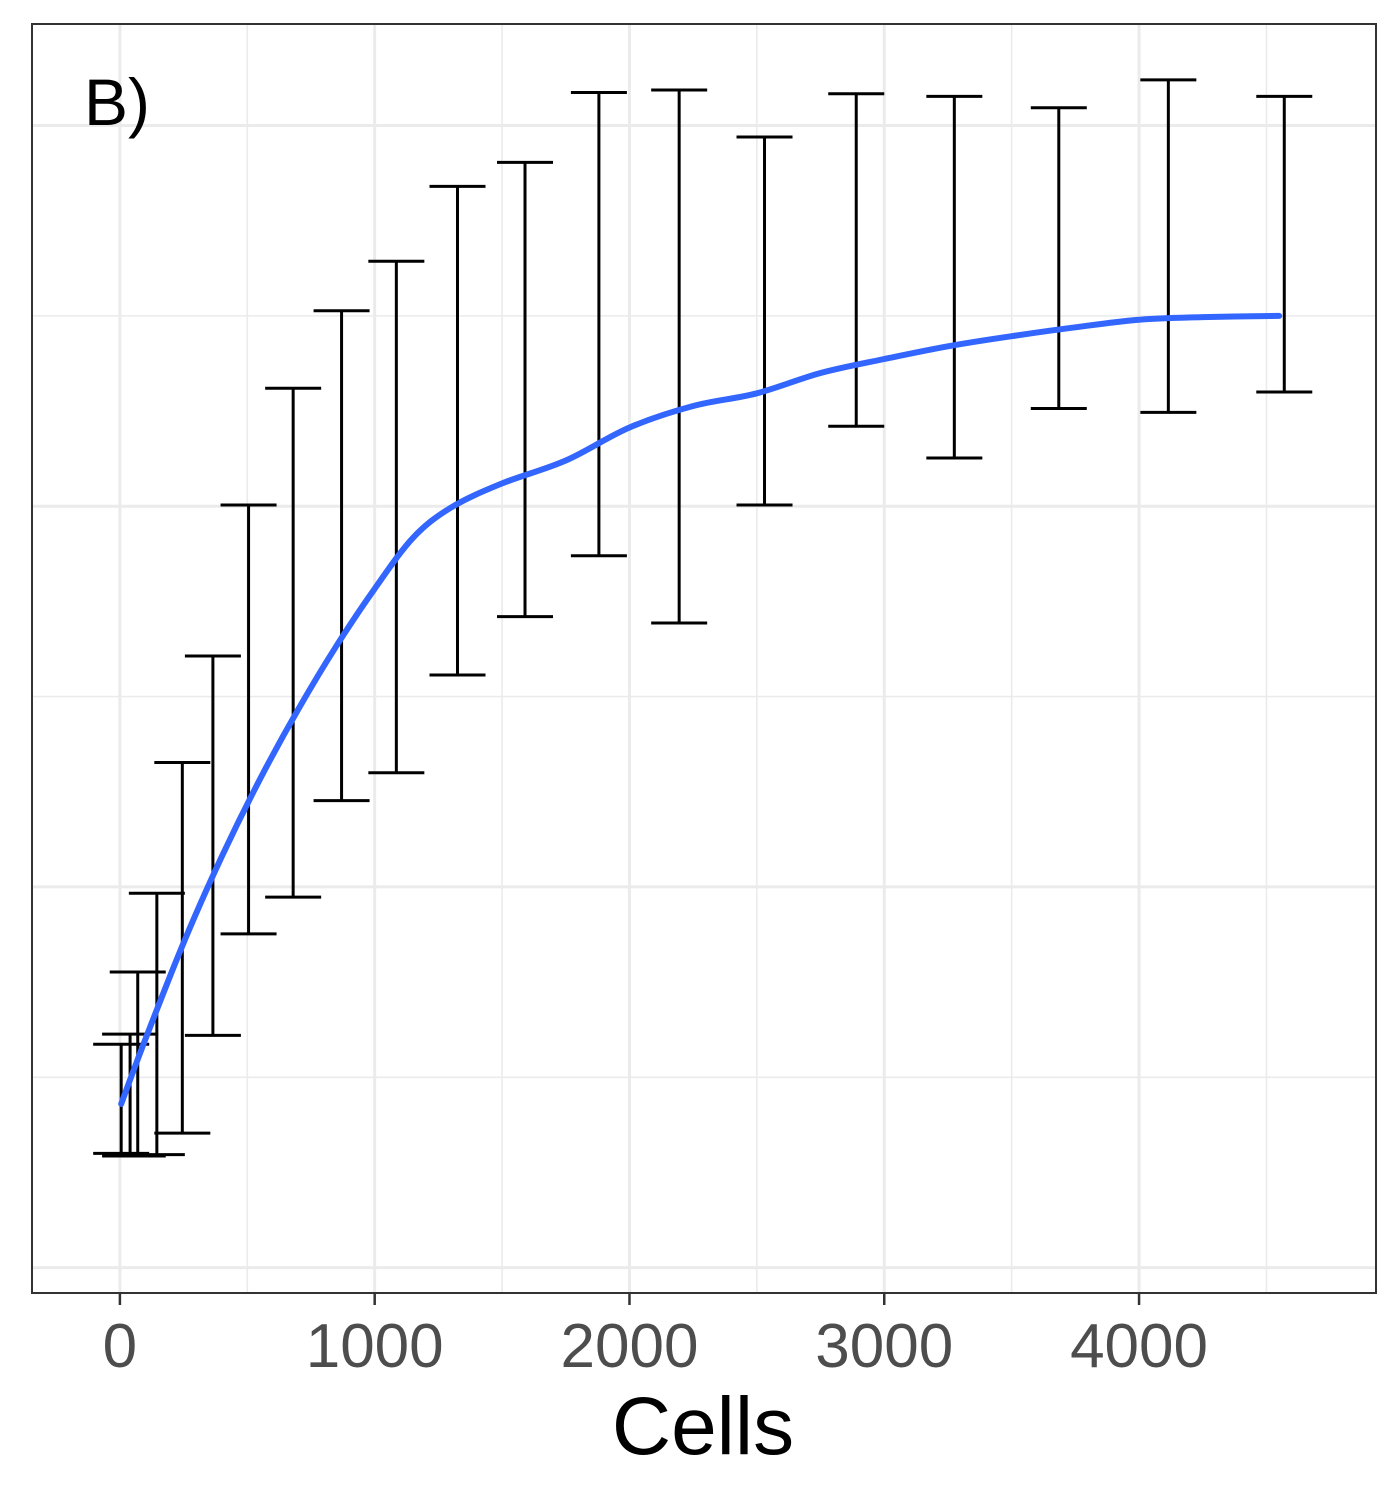 This screenshot has width=1400, height=1500. I want to click on x-tick-label: 4000, so click(1139, 1346).